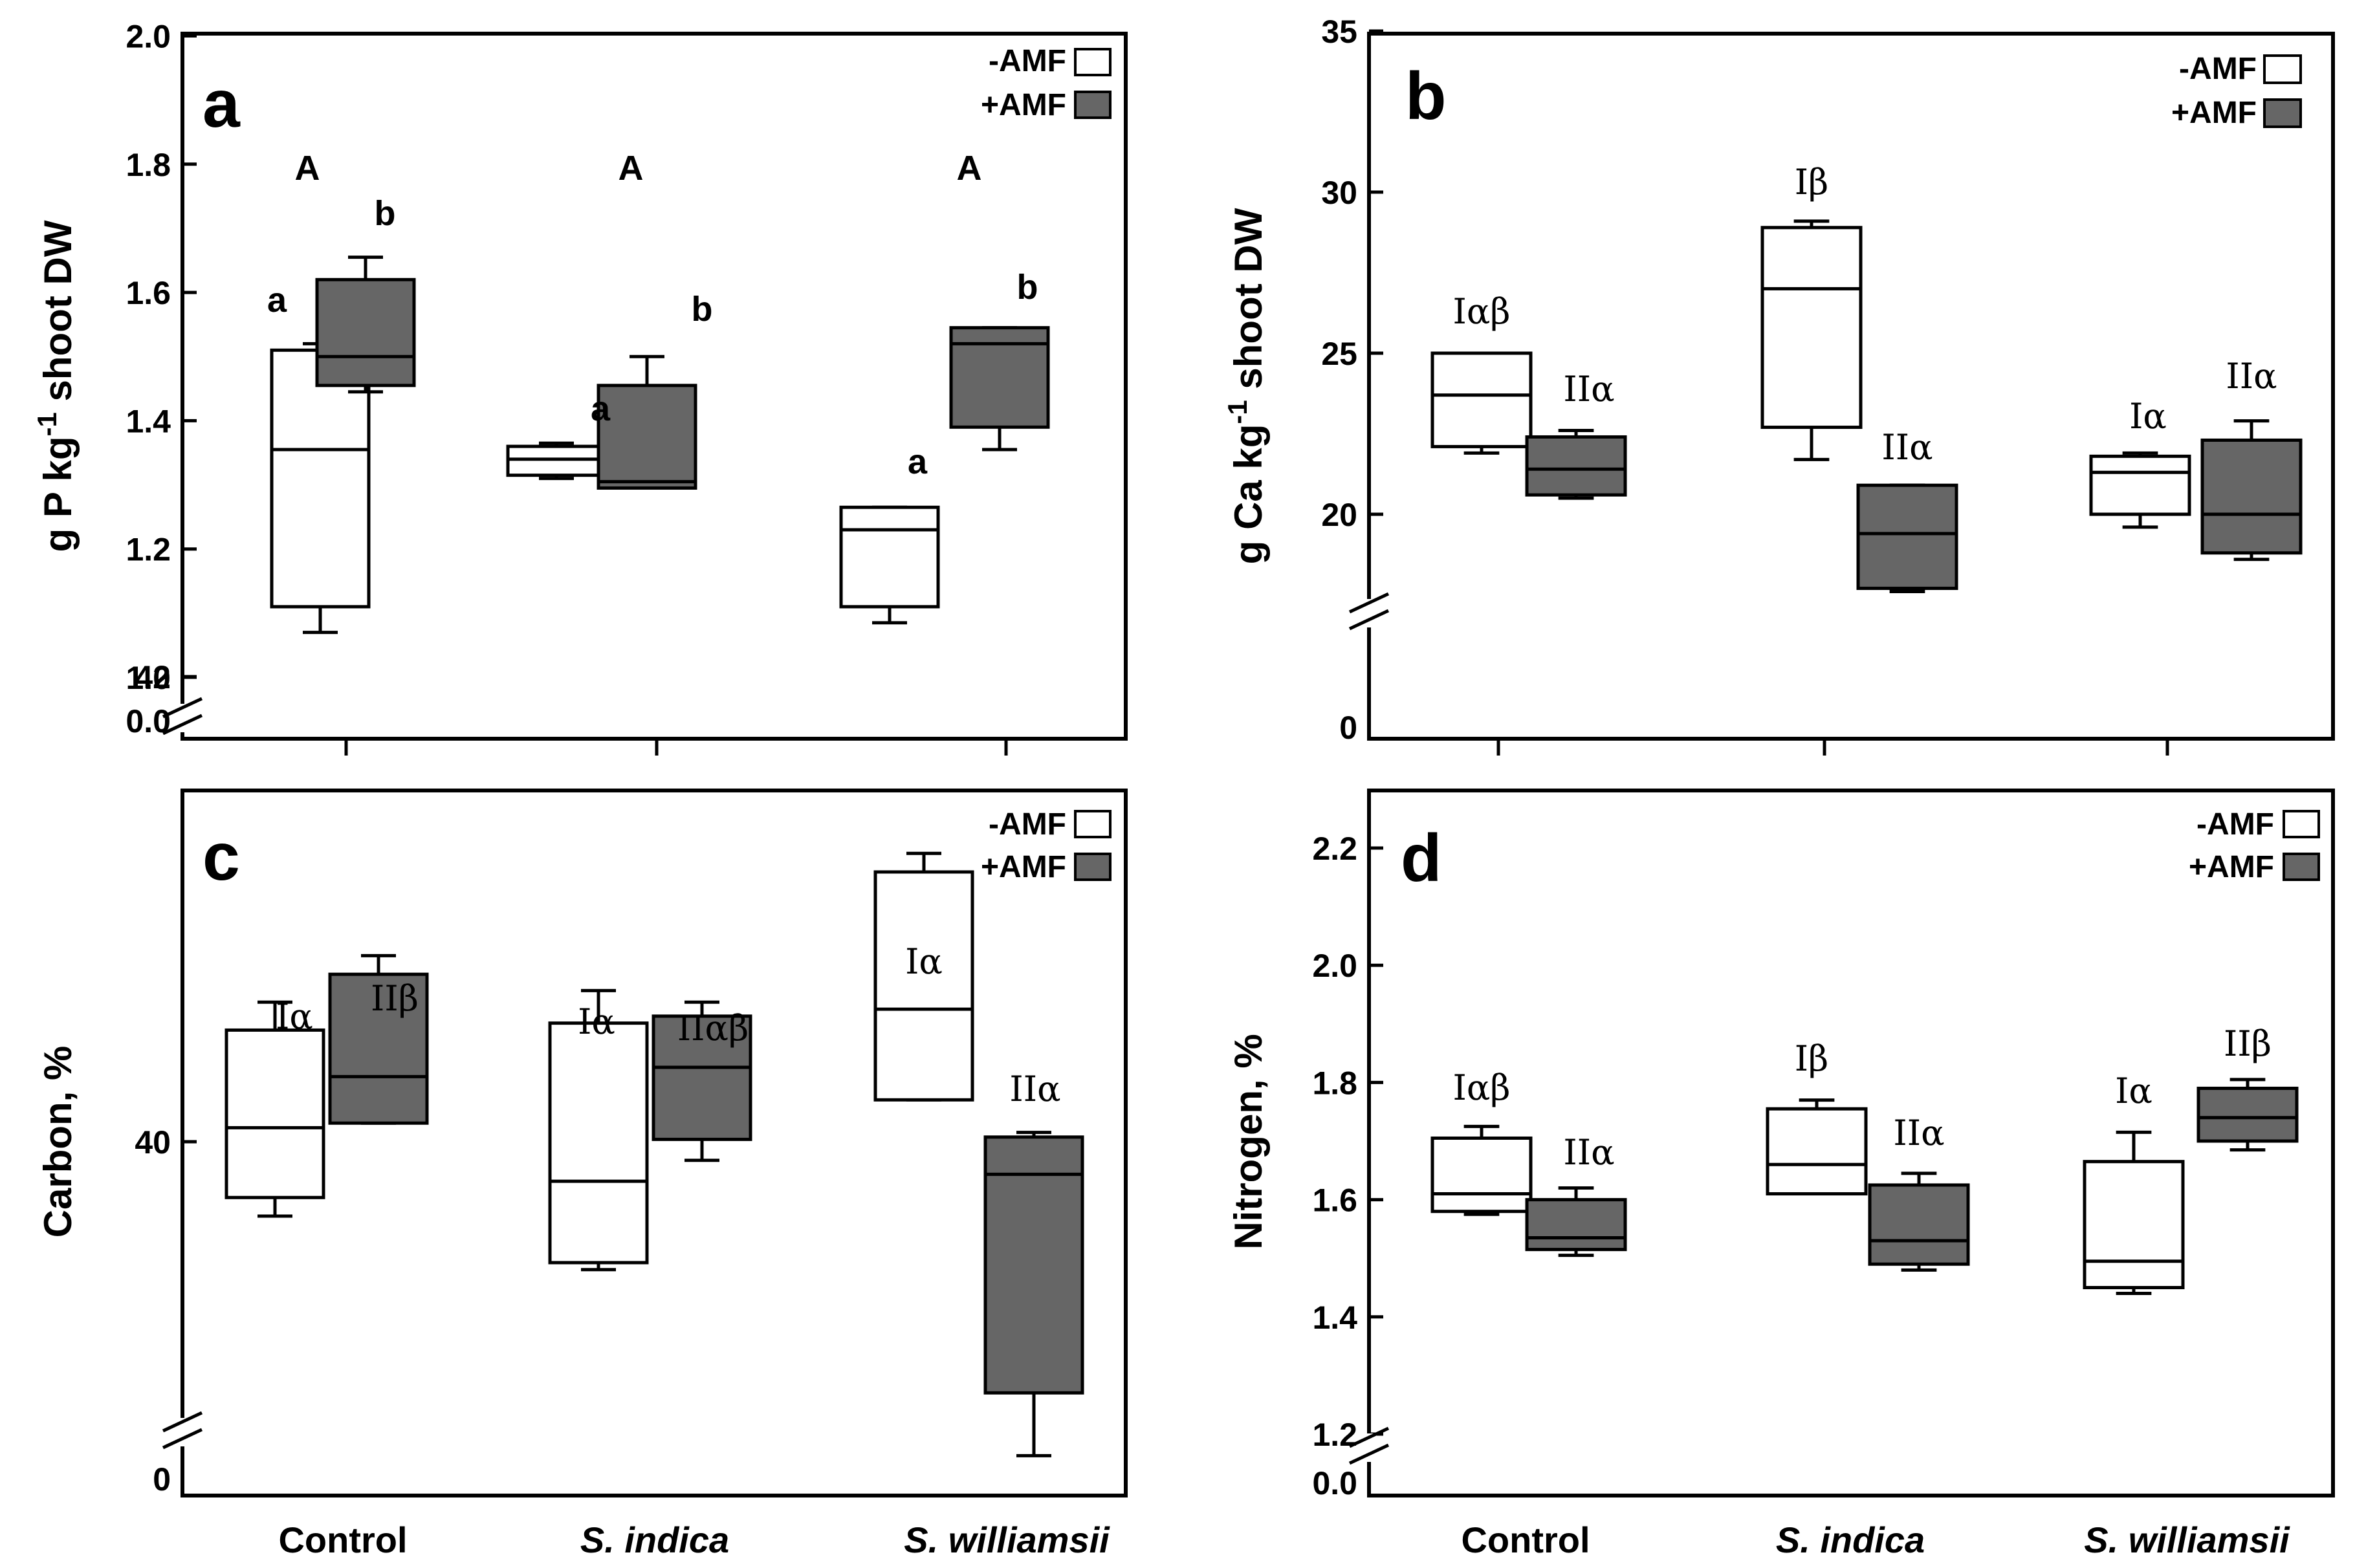 This screenshot has width=2355, height=1568. Describe the element at coordinates (1481, 311) in the screenshot. I see `box-letter: Iαβ` at that location.